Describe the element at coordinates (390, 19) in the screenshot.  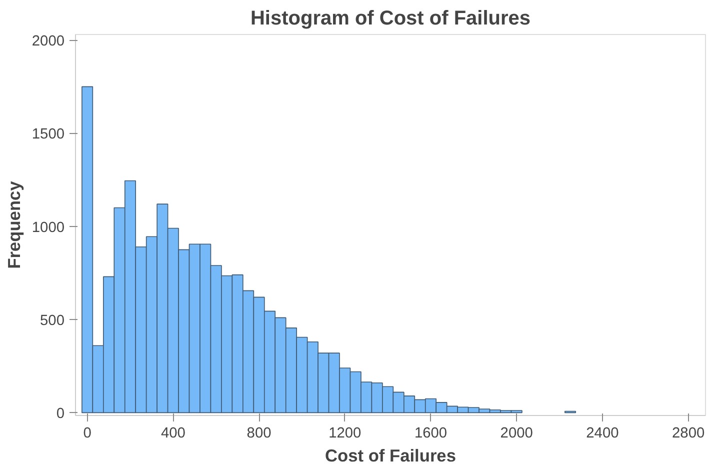
I see `chart-title: Histogram of Cost of Failures` at that location.